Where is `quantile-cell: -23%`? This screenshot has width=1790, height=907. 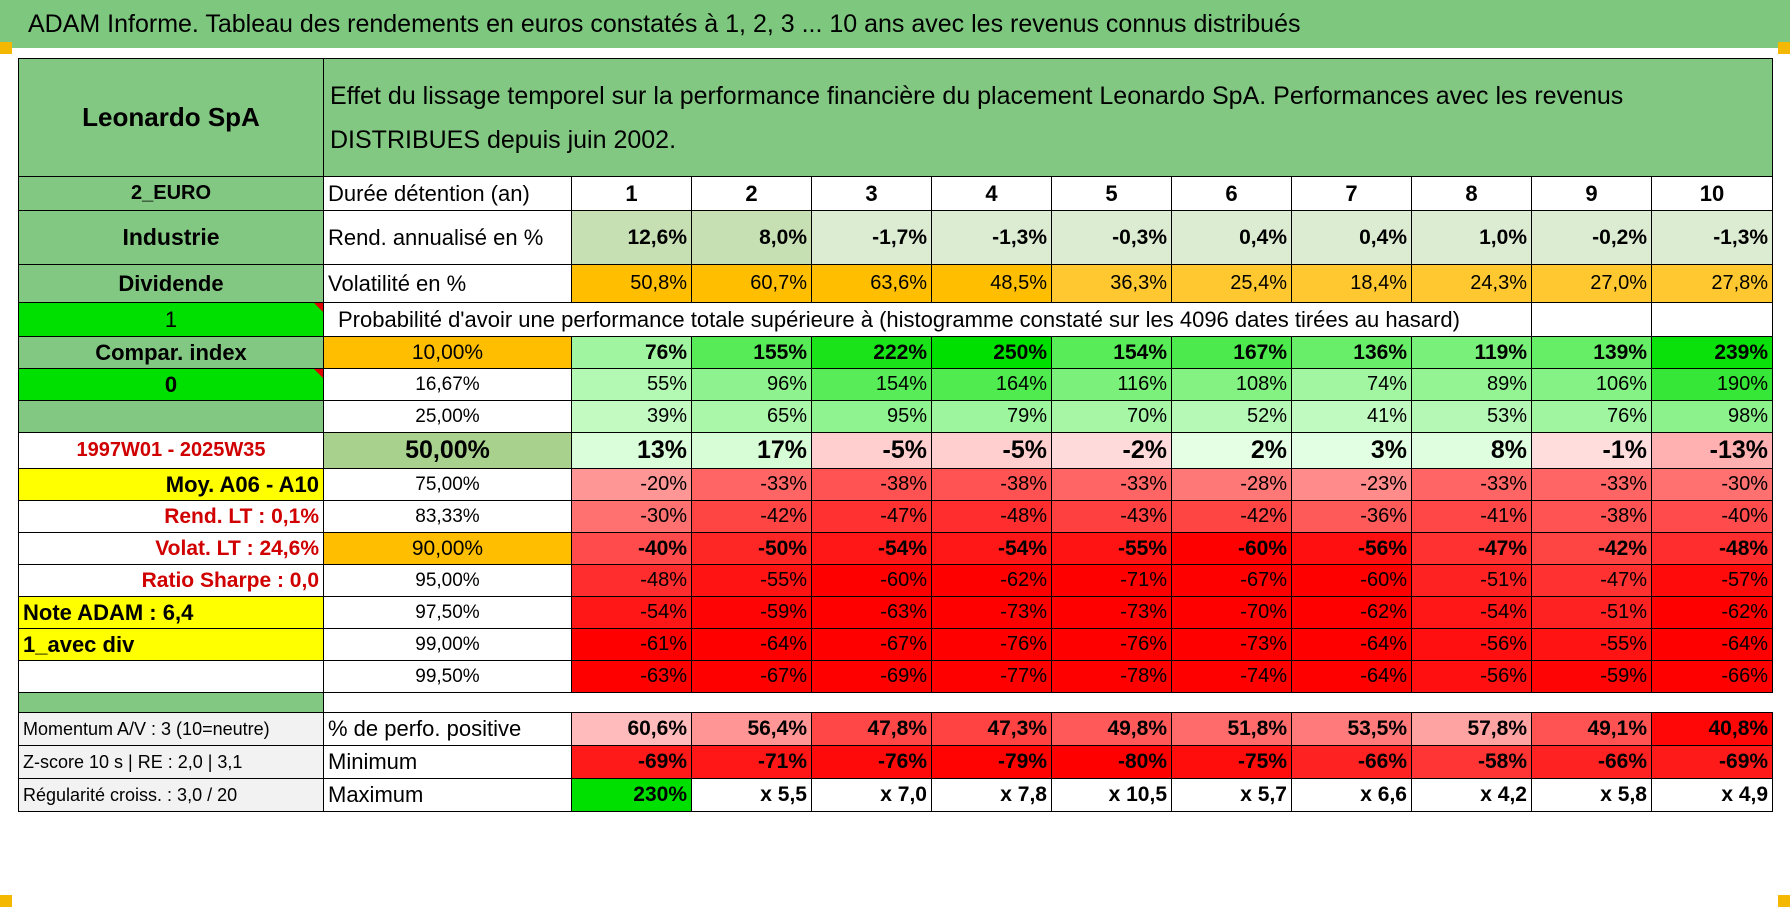
quantile-cell: -23% is located at coordinates (1351, 484).